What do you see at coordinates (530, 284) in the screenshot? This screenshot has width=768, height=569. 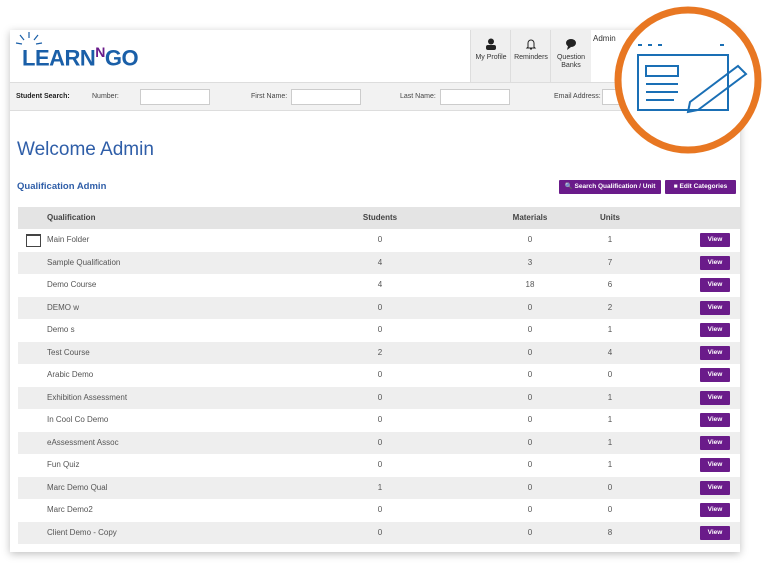 I see `cell-number: 18` at bounding box center [530, 284].